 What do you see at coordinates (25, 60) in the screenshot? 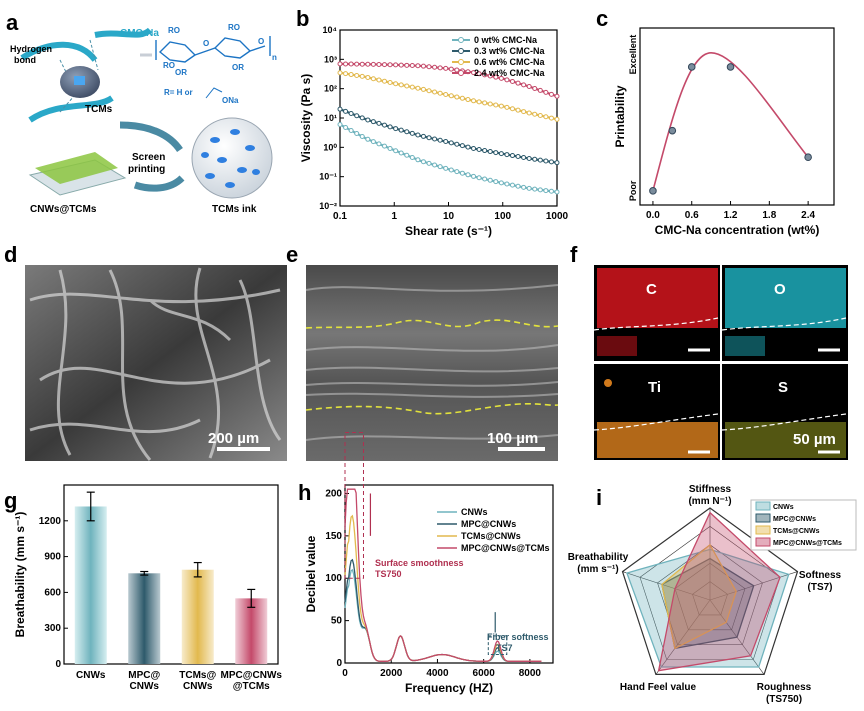
I see `hbond-label-2: bond` at bounding box center [25, 60].